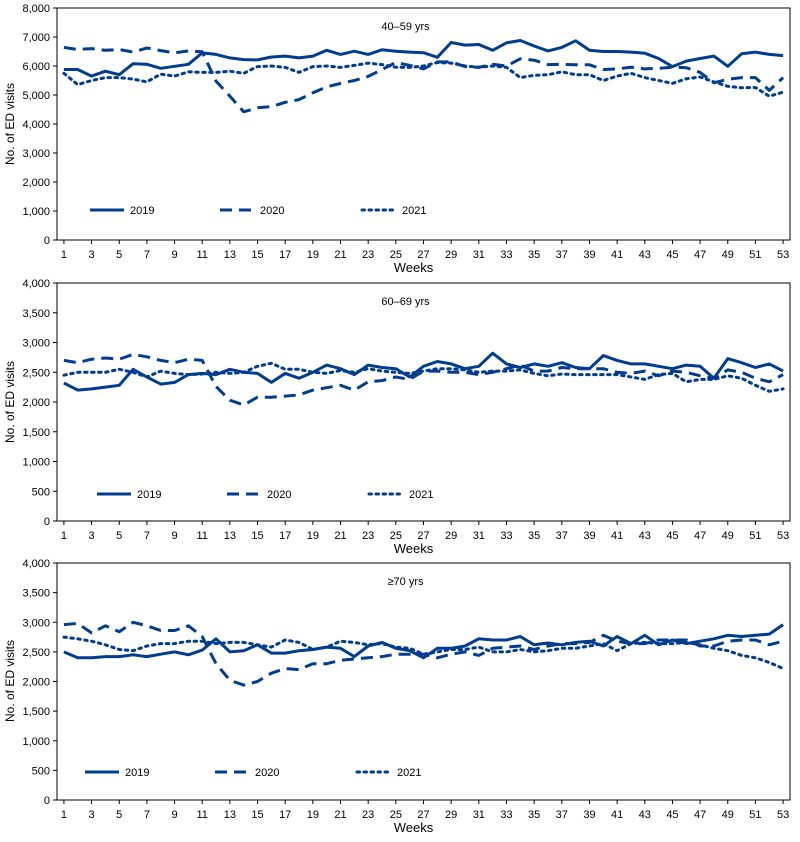 The width and height of the screenshot is (800, 842). I want to click on y-tick-label: 6,000, so click(36, 67).